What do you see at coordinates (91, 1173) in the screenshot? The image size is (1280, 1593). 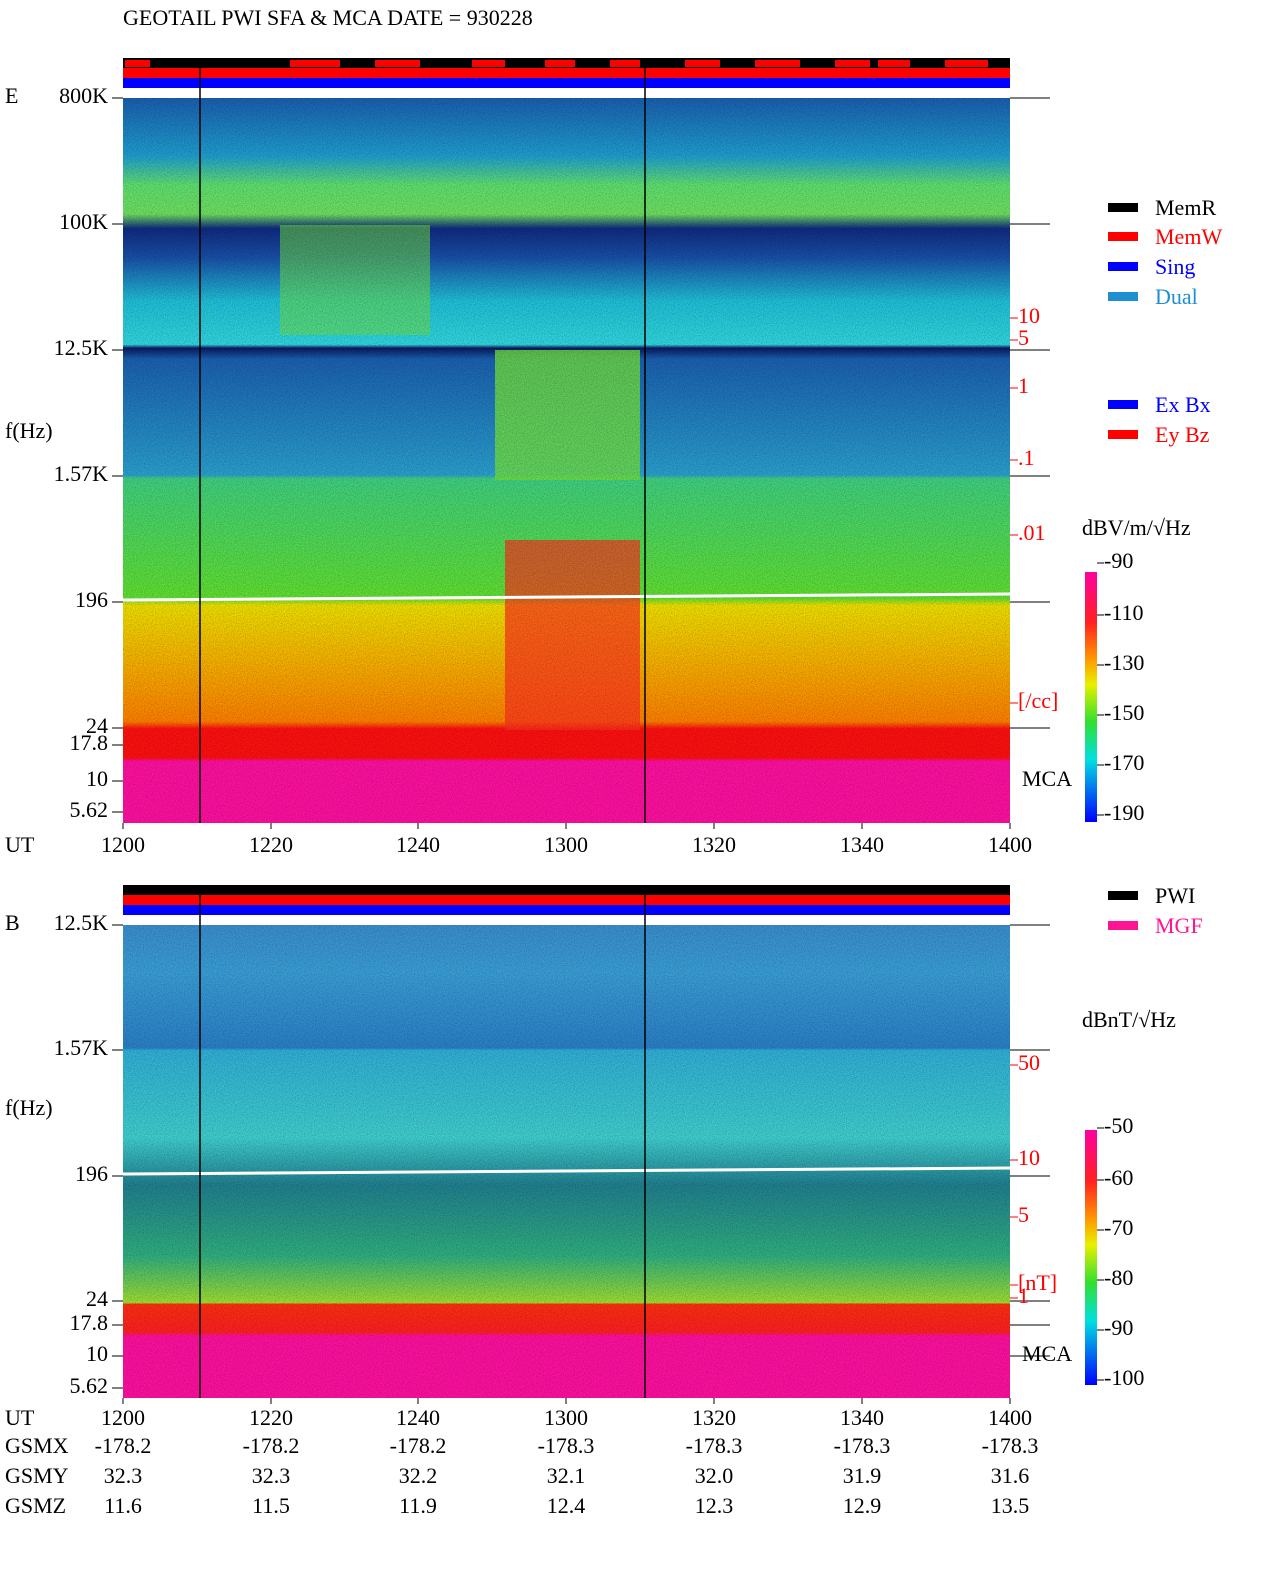 I see `y-tick-label: 196` at bounding box center [91, 1173].